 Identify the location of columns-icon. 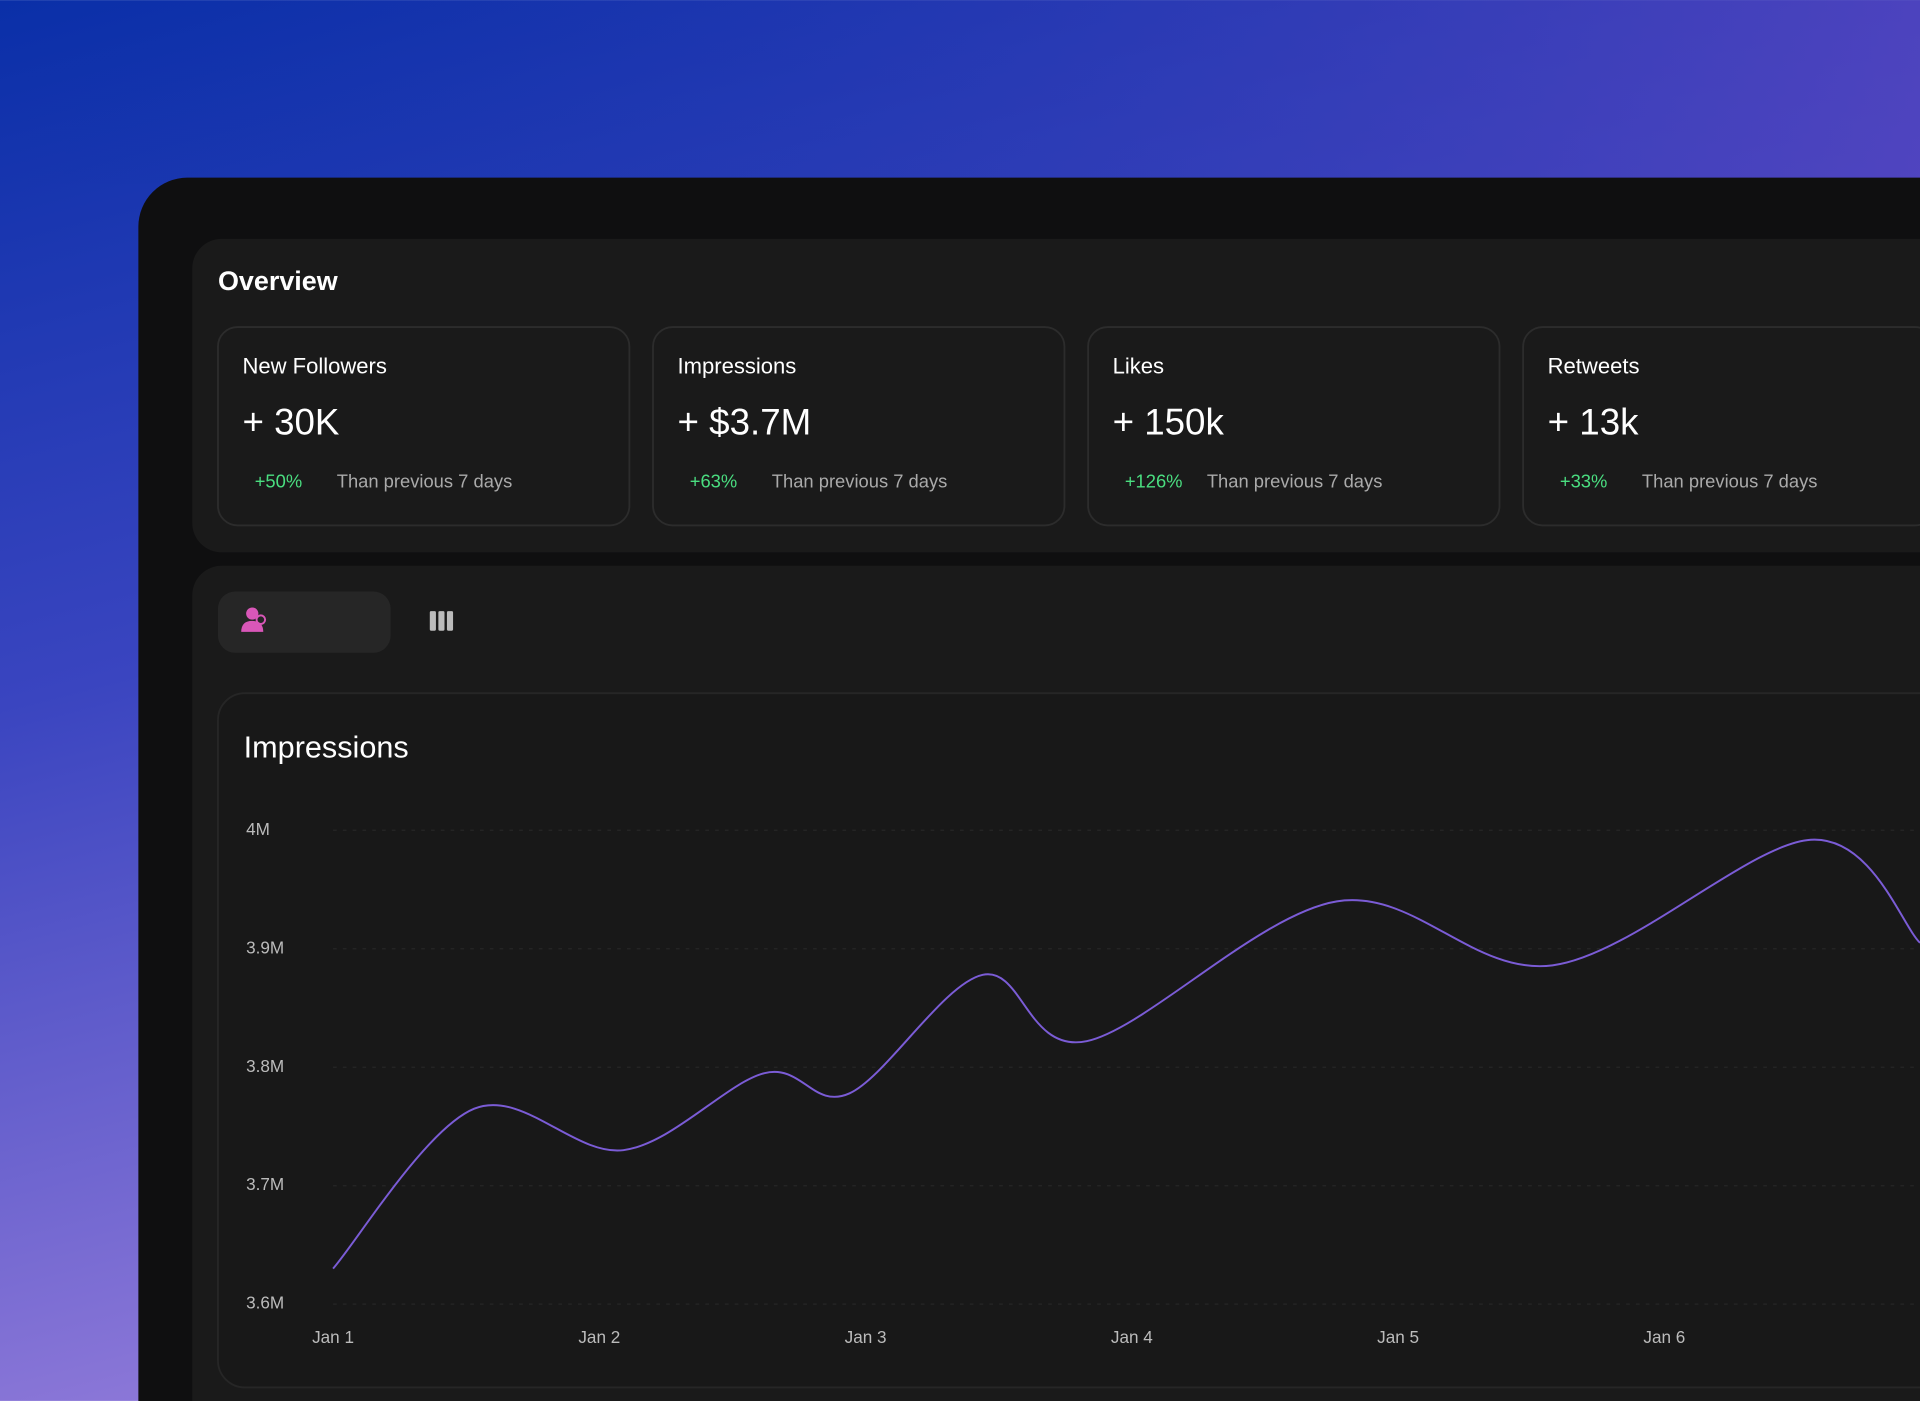
(441, 621).